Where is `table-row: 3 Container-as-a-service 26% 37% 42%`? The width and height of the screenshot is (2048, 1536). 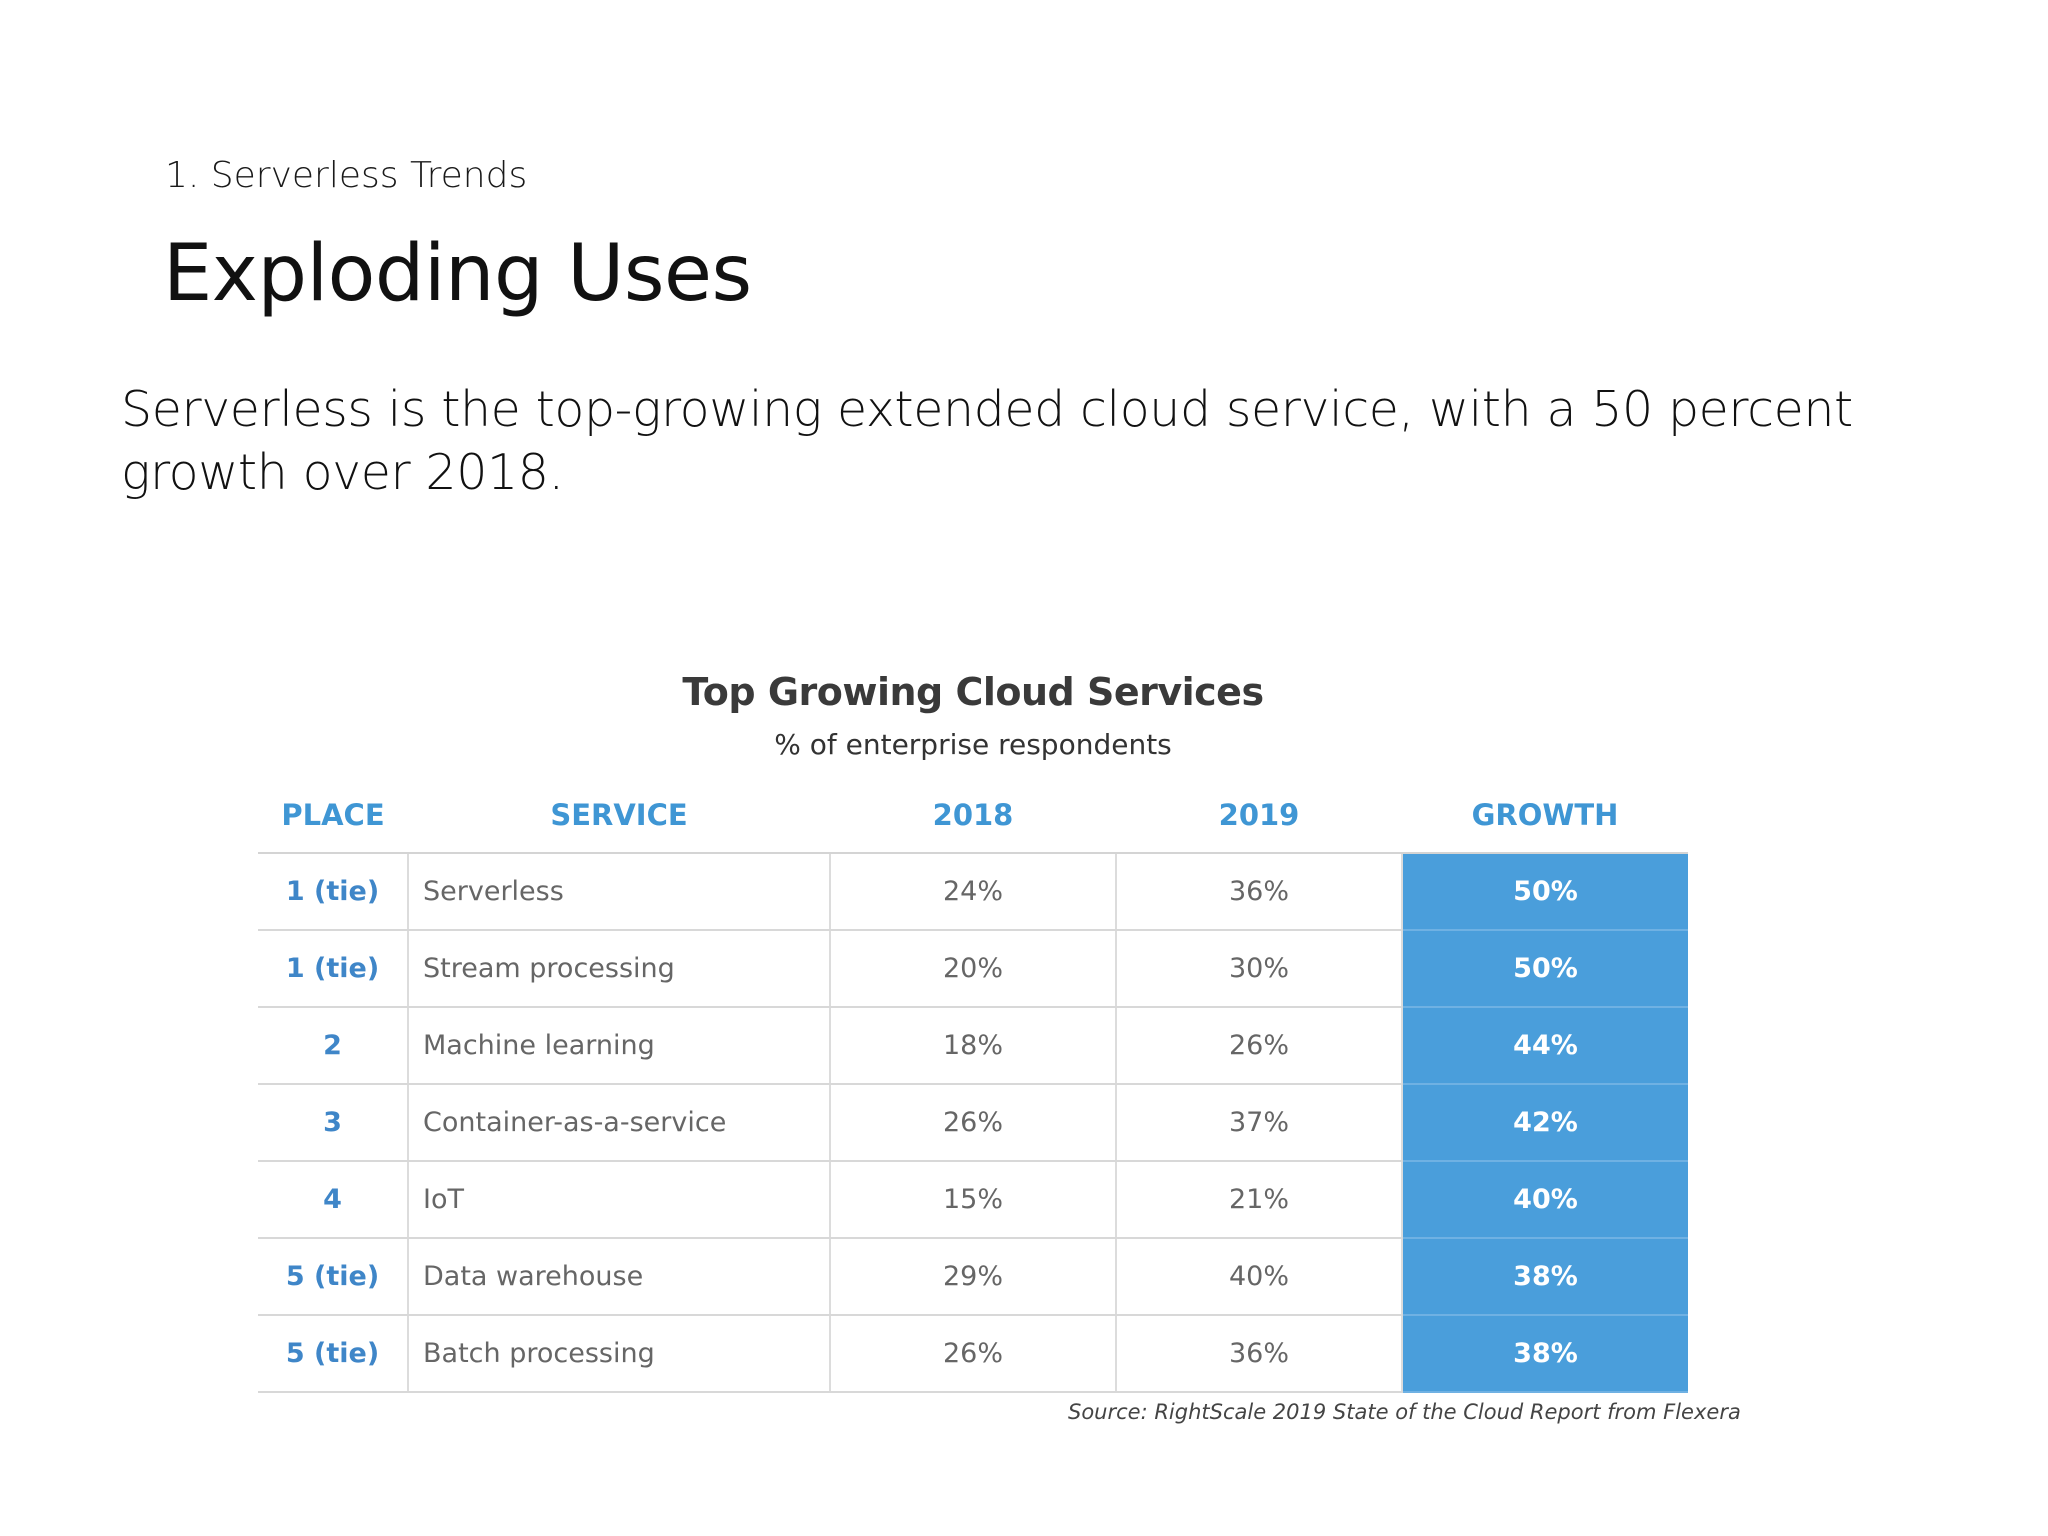
table-row: 3 Container-as-a-service 26% 37% 42% is located at coordinates (973, 1123).